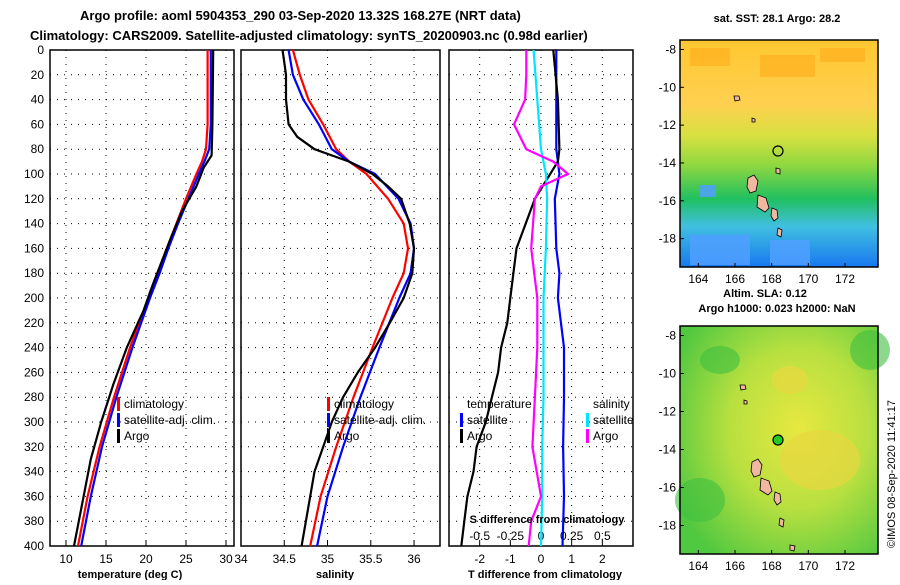 This screenshot has height=585, width=900. I want to click on map-x-tick-label: 164, so click(698, 566).